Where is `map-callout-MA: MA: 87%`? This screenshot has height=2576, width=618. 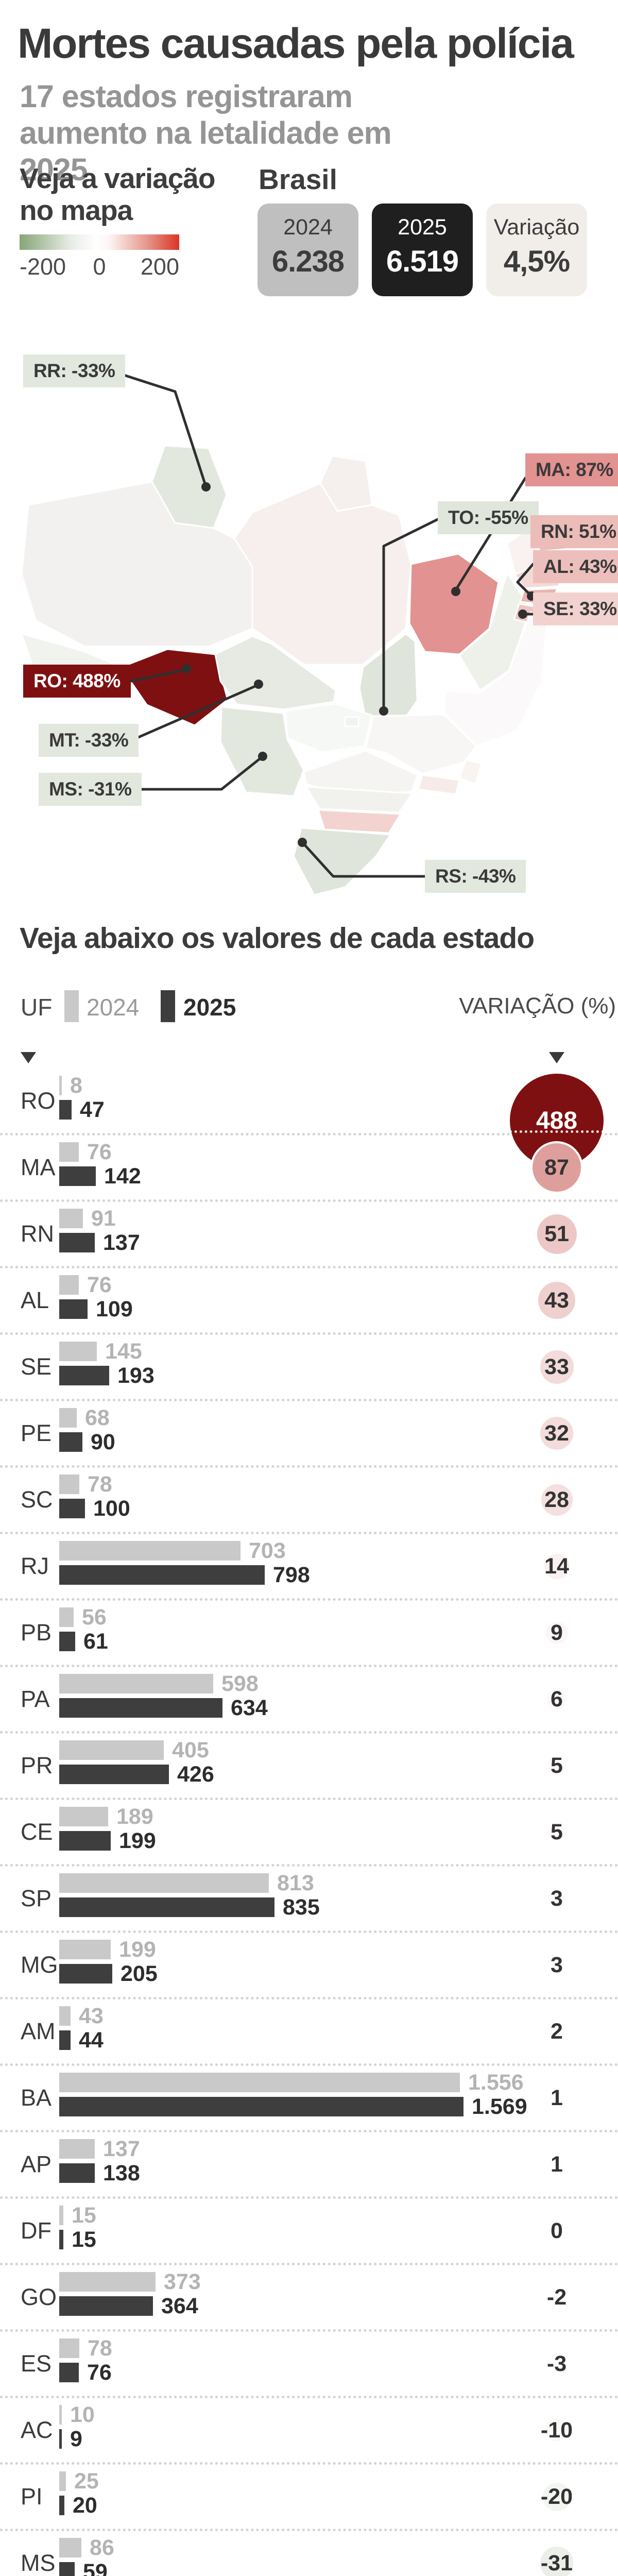 map-callout-MA: MA: 87% is located at coordinates (571, 469).